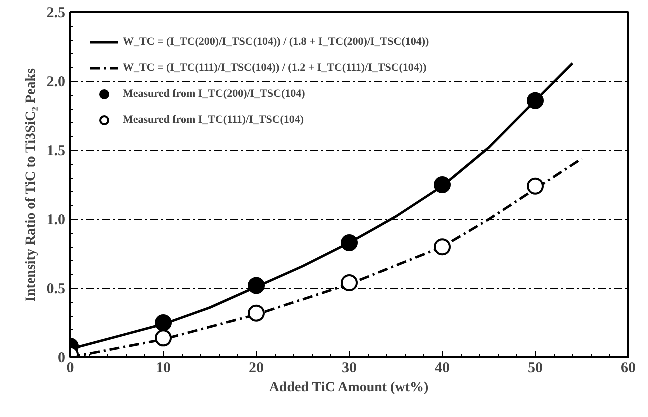 This screenshot has width=648, height=417. Describe the element at coordinates (256, 368) in the screenshot. I see `x-tick-label: 20` at that location.